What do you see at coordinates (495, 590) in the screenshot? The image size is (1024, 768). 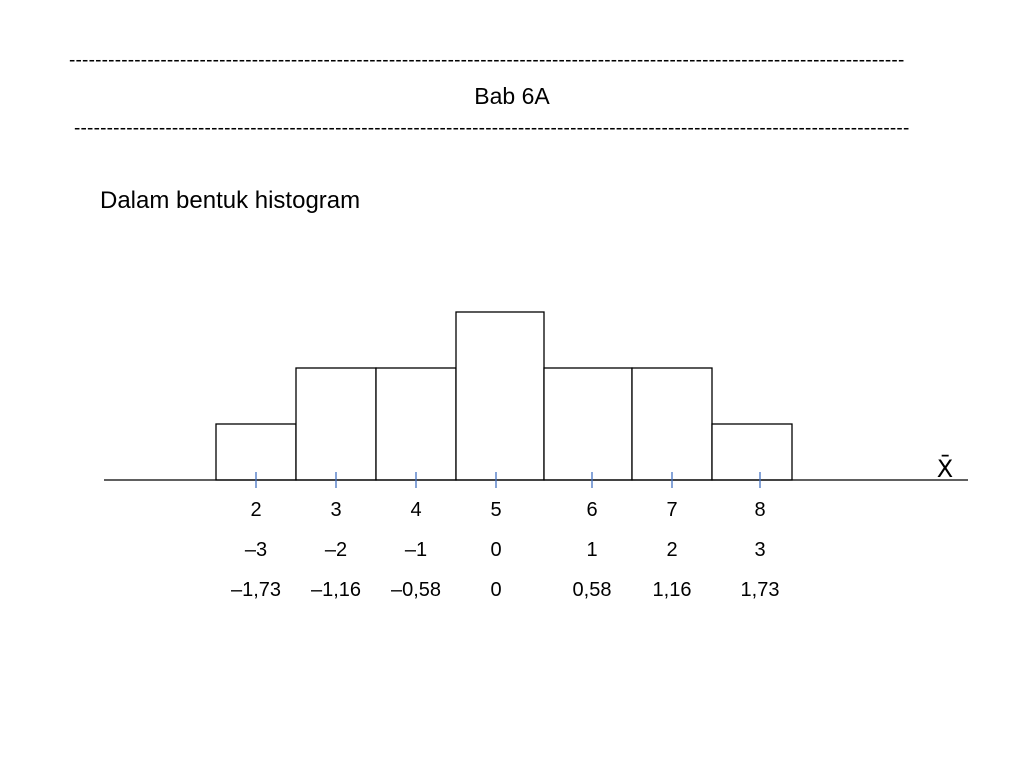 I see `tick-label-z: 0` at bounding box center [495, 590].